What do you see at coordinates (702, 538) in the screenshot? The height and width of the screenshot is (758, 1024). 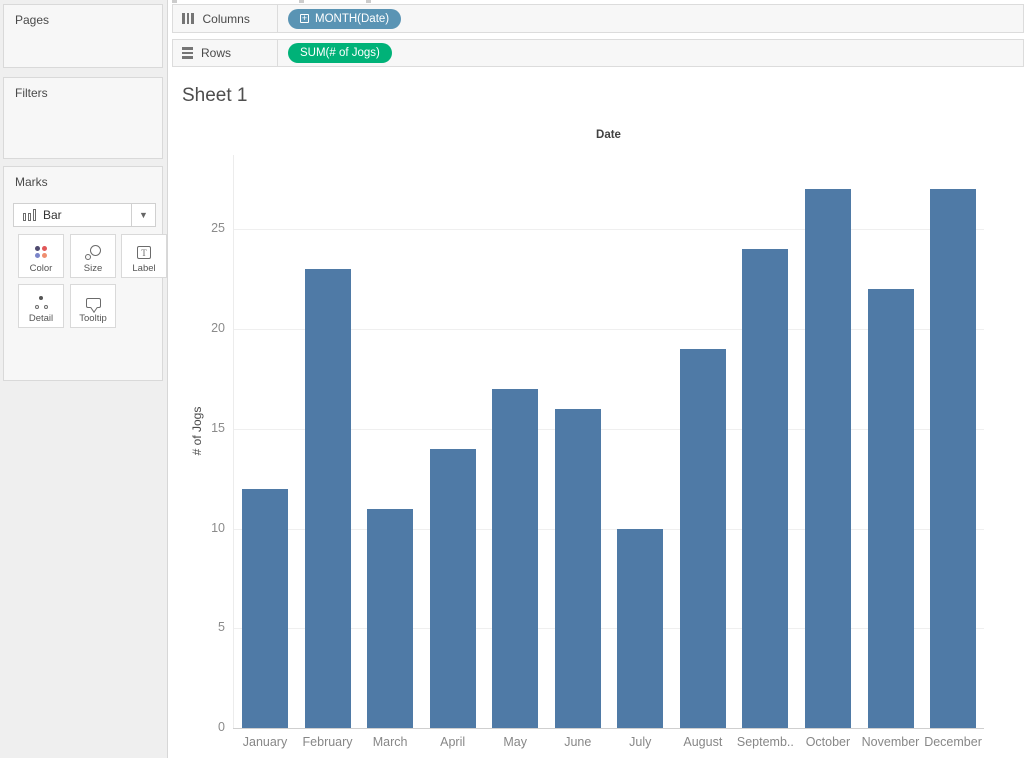 I see `bar-august` at bounding box center [702, 538].